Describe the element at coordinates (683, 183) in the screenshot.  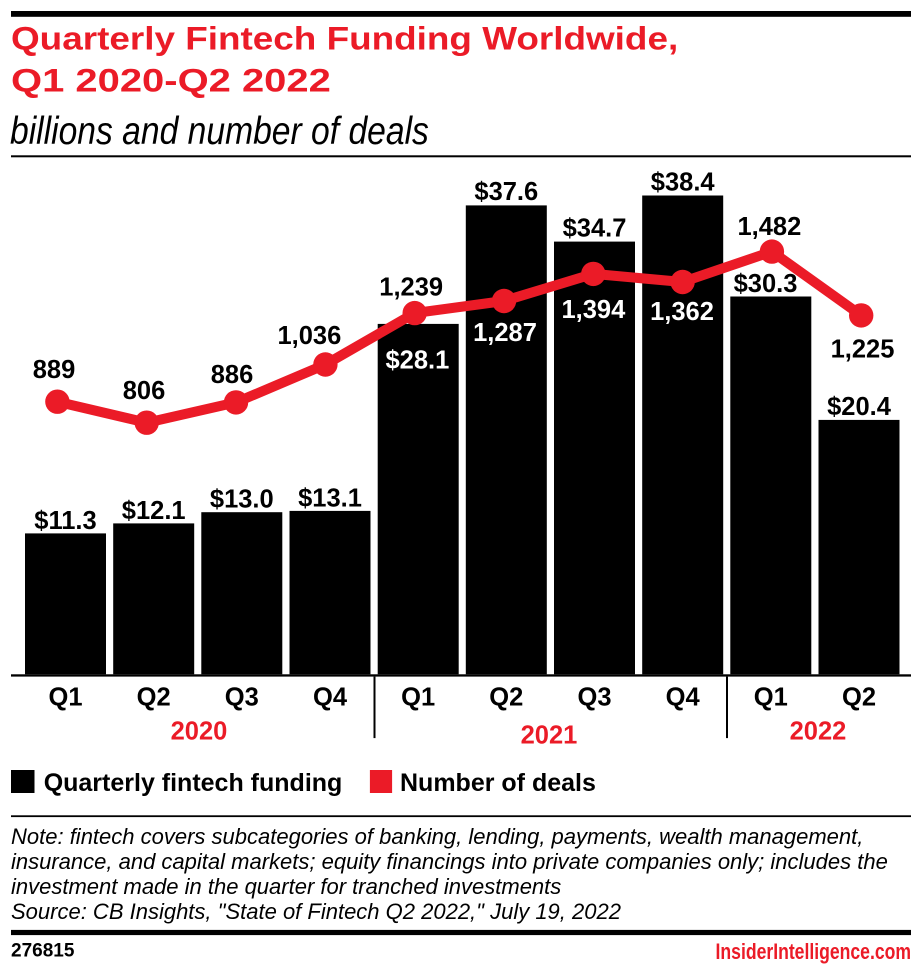
I see `svg-text: $38.4` at that location.